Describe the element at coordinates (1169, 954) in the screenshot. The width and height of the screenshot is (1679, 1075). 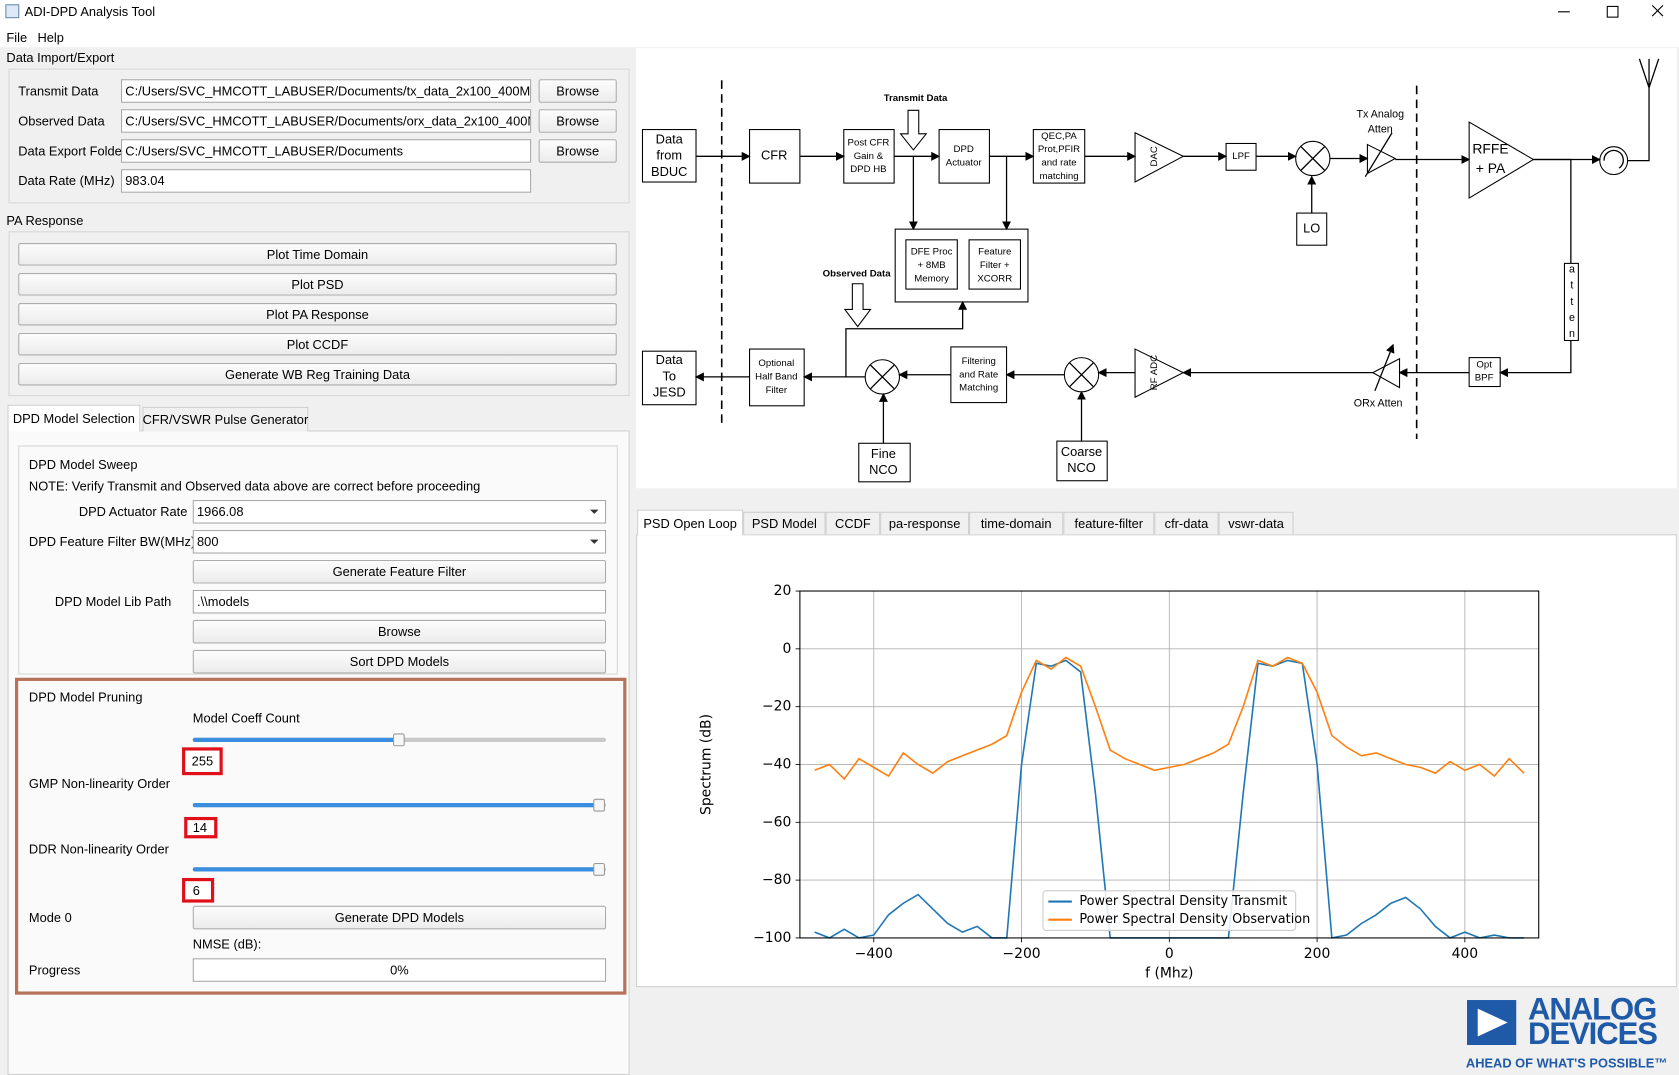
I see `x-tick-label: 0` at that location.